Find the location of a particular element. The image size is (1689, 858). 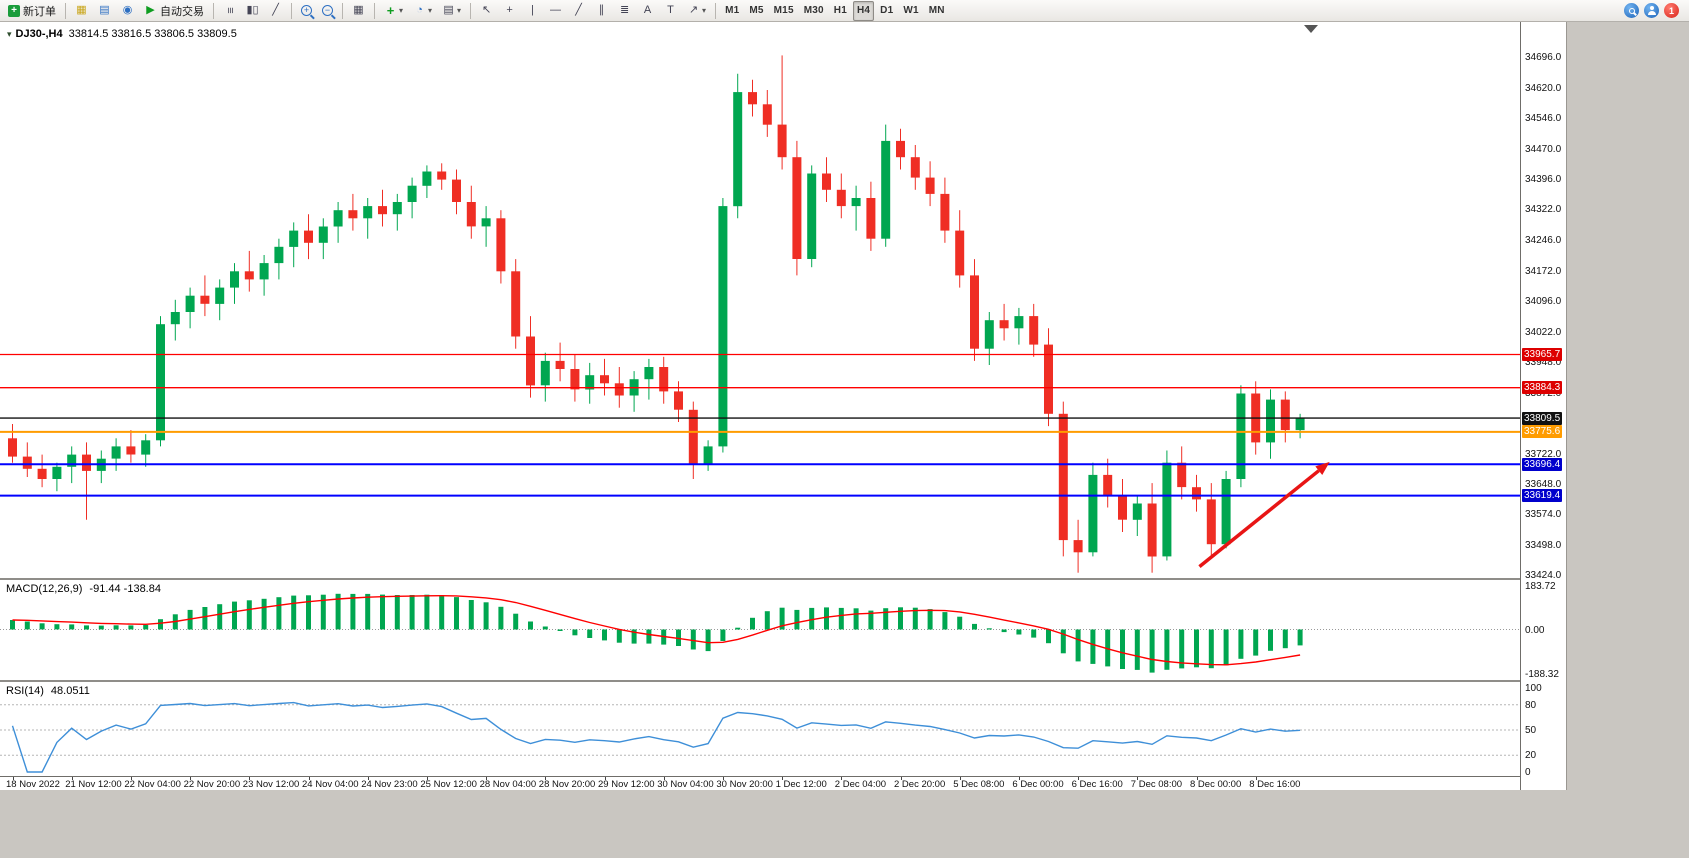

zoom-in-button: + is located at coordinates (306, 11).